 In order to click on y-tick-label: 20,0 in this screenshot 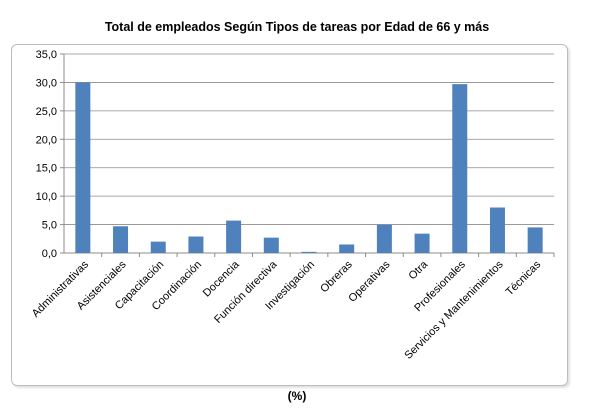, I will do `click(46, 140)`.